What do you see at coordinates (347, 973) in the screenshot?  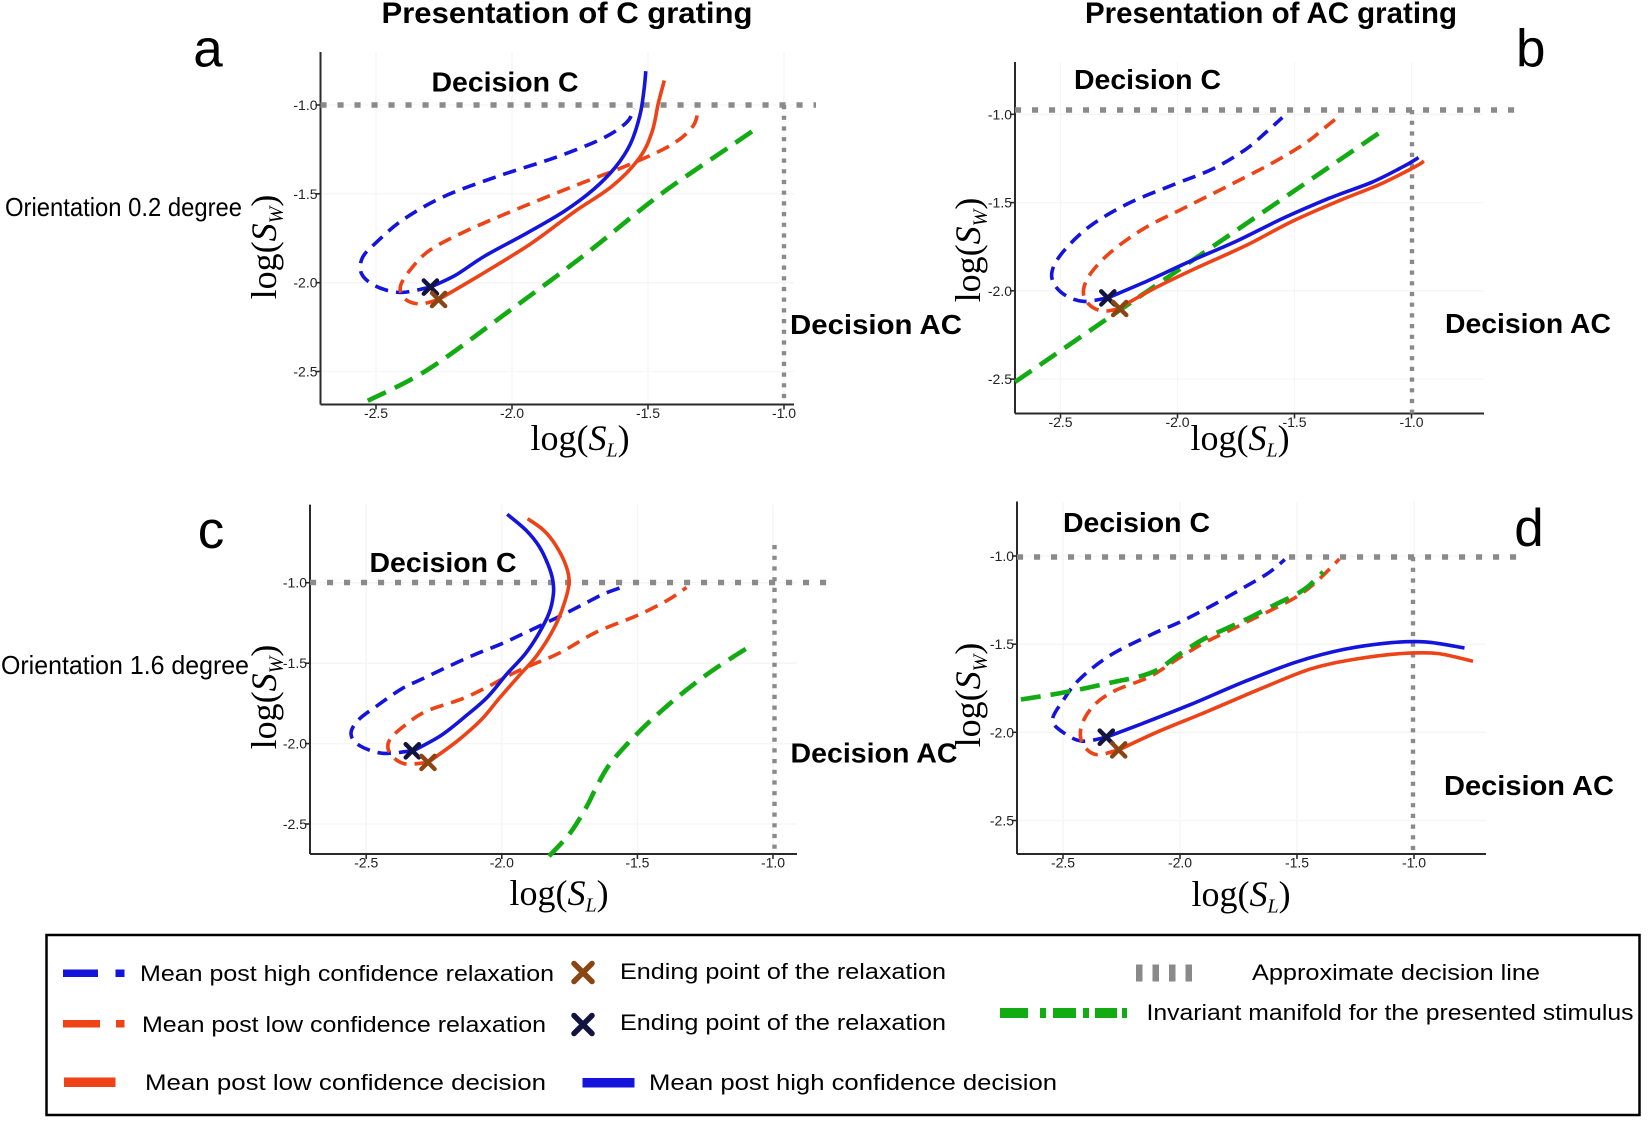 I see `svg-text:Mean post high confidence rela: Mean post high confidence relaxation` at bounding box center [347, 973].